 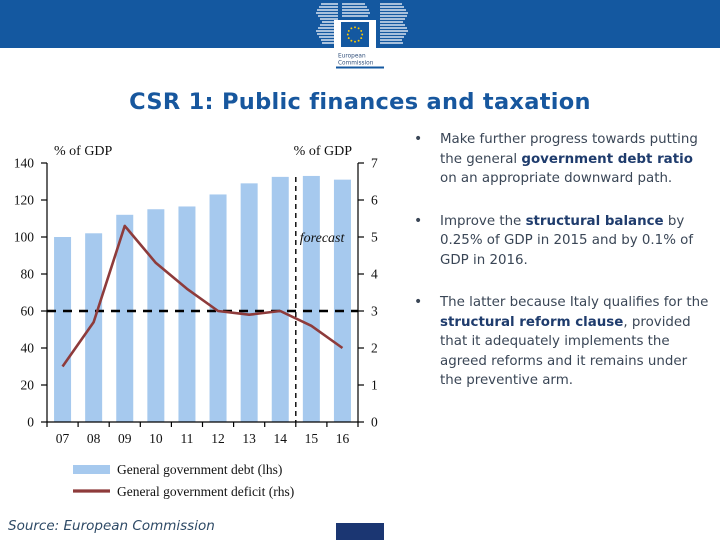 I want to click on svg-text: Commission, so click(x=356, y=64).